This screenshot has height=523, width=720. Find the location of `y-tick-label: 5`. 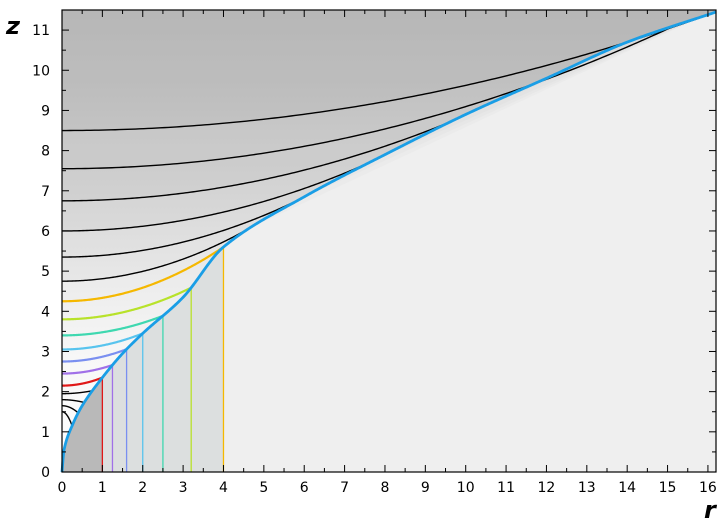

y-tick-label: 5 is located at coordinates (45, 272).